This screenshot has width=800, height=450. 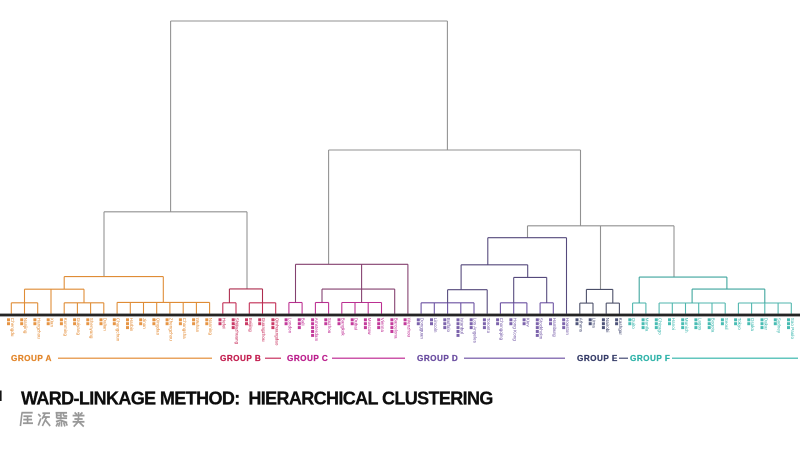 I want to click on svg-text: Sao Paulo, so click(x=792, y=329).